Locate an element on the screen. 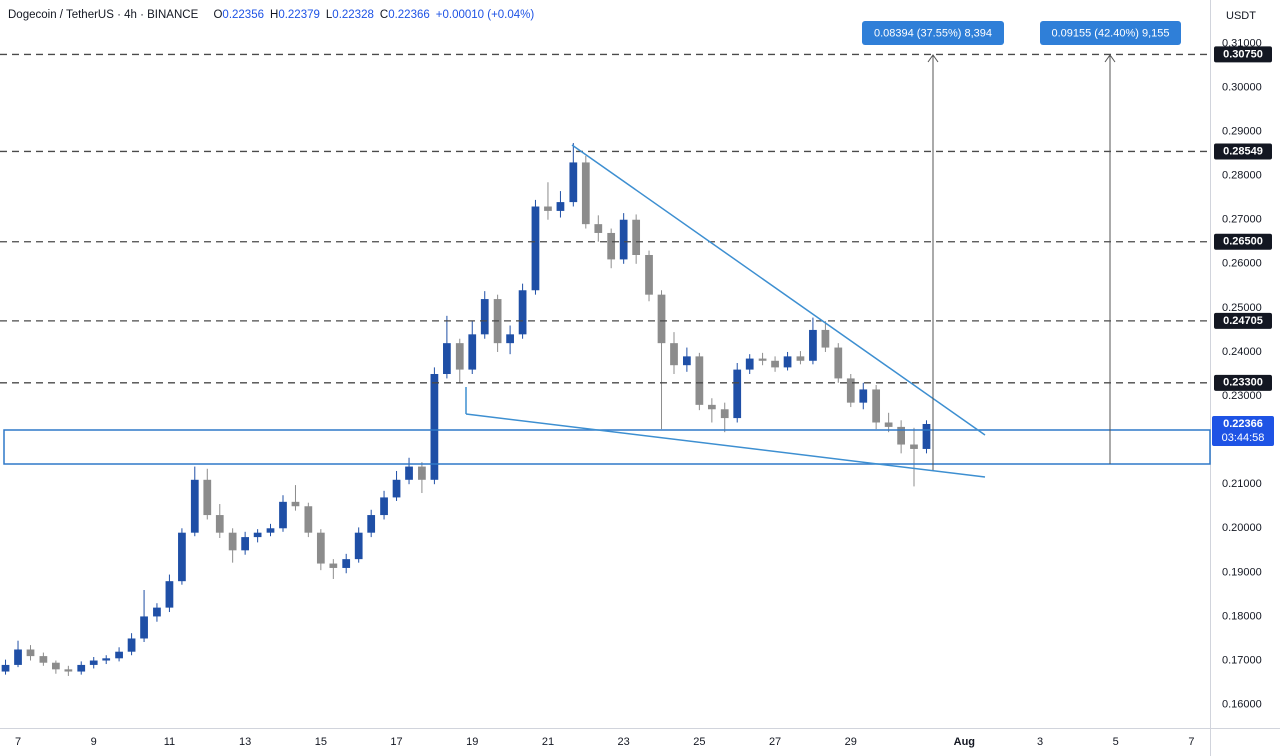 Image resolution: width=1280 pixels, height=756 pixels. support-zone is located at coordinates (607, 447).